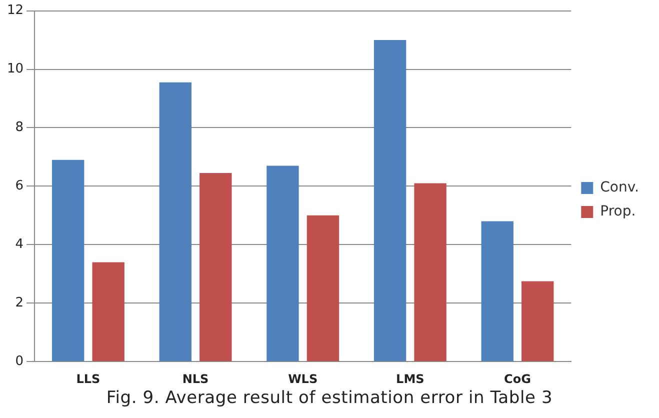 This screenshot has width=659, height=418. Describe the element at coordinates (88, 379) in the screenshot. I see `x-tick-label: LLS` at that location.